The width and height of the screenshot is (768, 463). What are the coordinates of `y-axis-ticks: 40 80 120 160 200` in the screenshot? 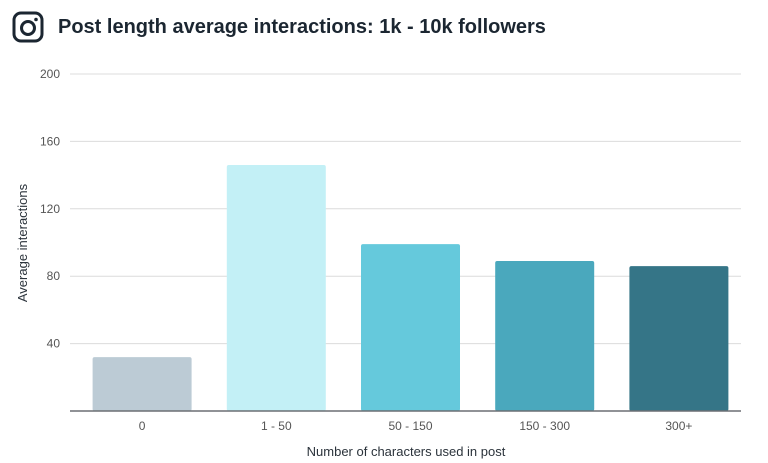 It's located at (50, 209).